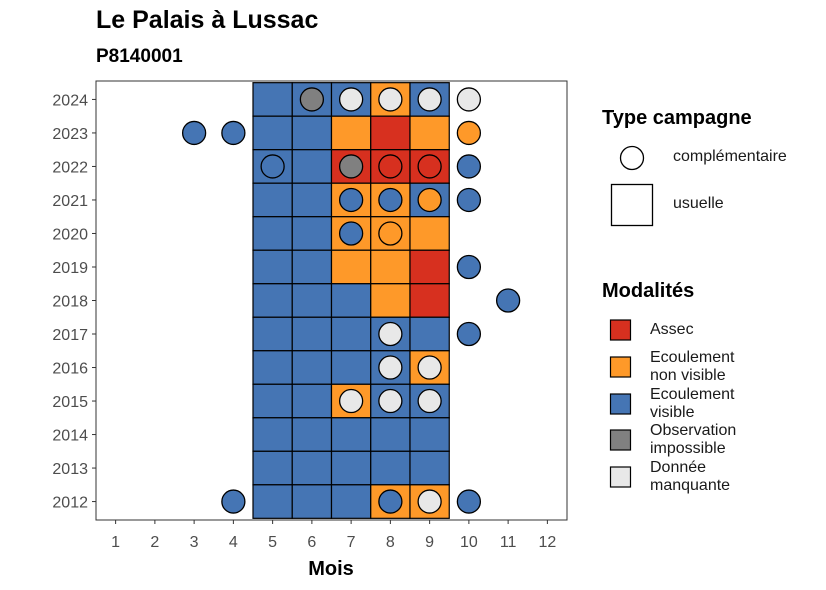 The height and width of the screenshot is (590, 826). I want to click on legend-label-usuelle: usuelle, so click(698, 203).